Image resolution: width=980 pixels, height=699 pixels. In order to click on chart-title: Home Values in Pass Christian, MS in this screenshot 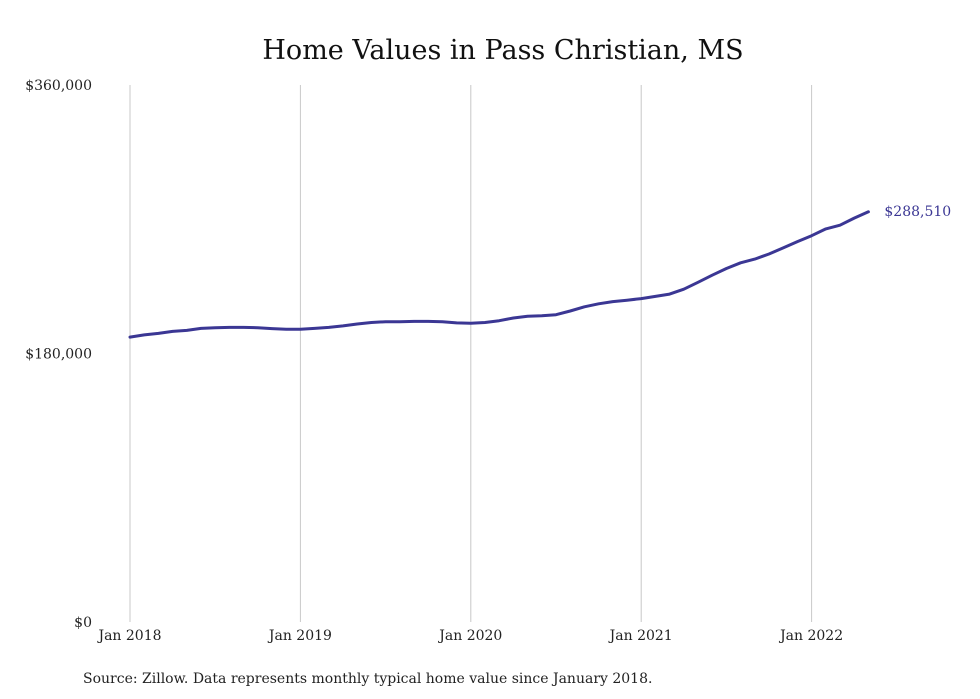, I will do `click(502, 50)`.